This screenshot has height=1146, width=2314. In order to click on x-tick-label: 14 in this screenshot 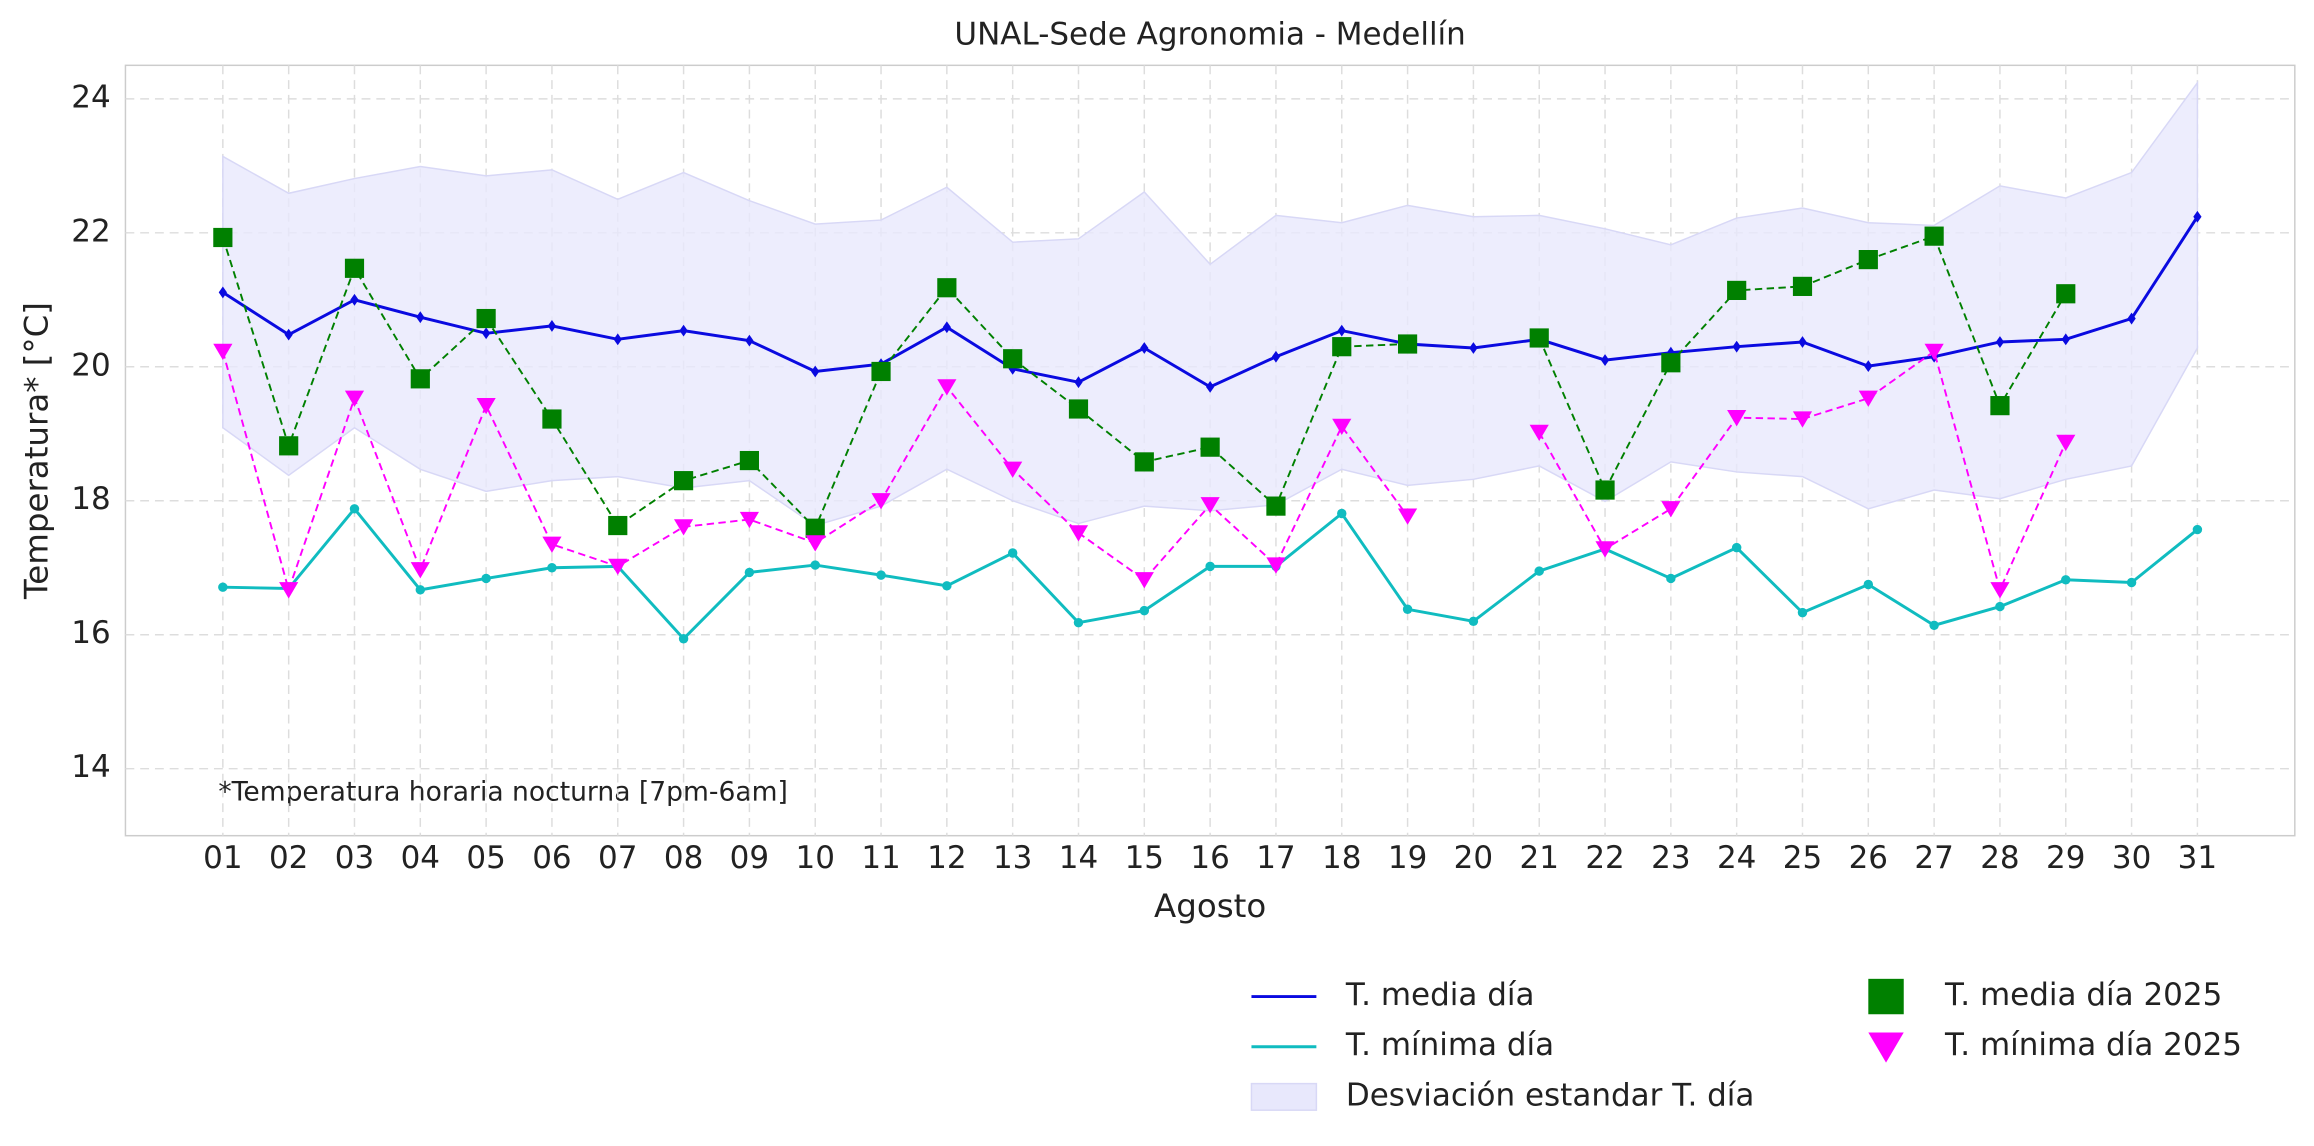, I will do `click(1078, 858)`.